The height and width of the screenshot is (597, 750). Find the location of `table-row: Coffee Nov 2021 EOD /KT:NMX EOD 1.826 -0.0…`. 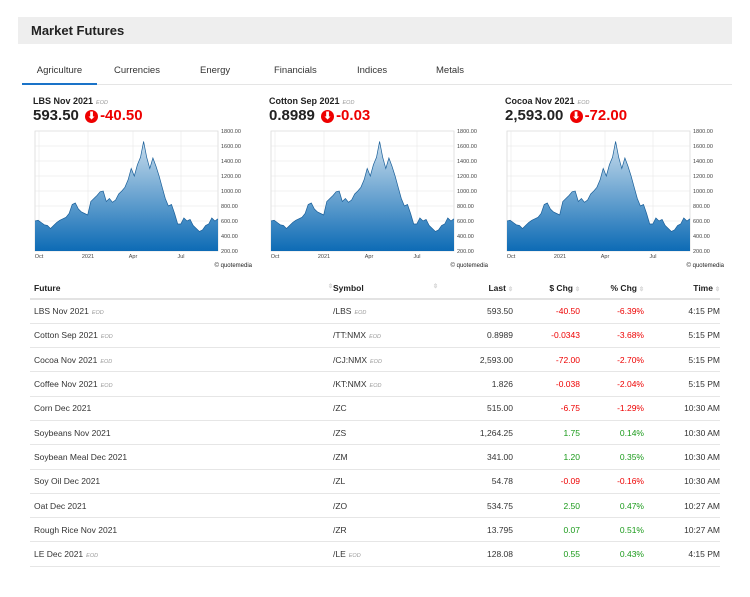

table-row: Coffee Nov 2021 EOD /KT:NMX EOD 1.826 -0.0… is located at coordinates (375, 384).